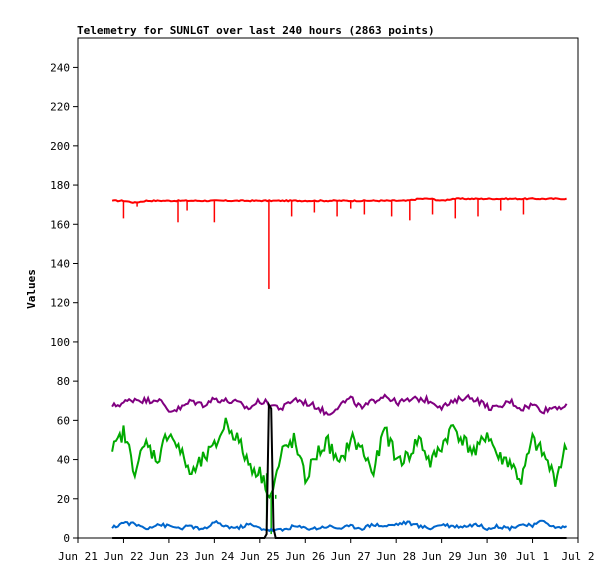 This screenshot has width=615, height=579. Describe the element at coordinates (305, 556) in the screenshot. I see `x-tick-label: Jun 26` at that location.